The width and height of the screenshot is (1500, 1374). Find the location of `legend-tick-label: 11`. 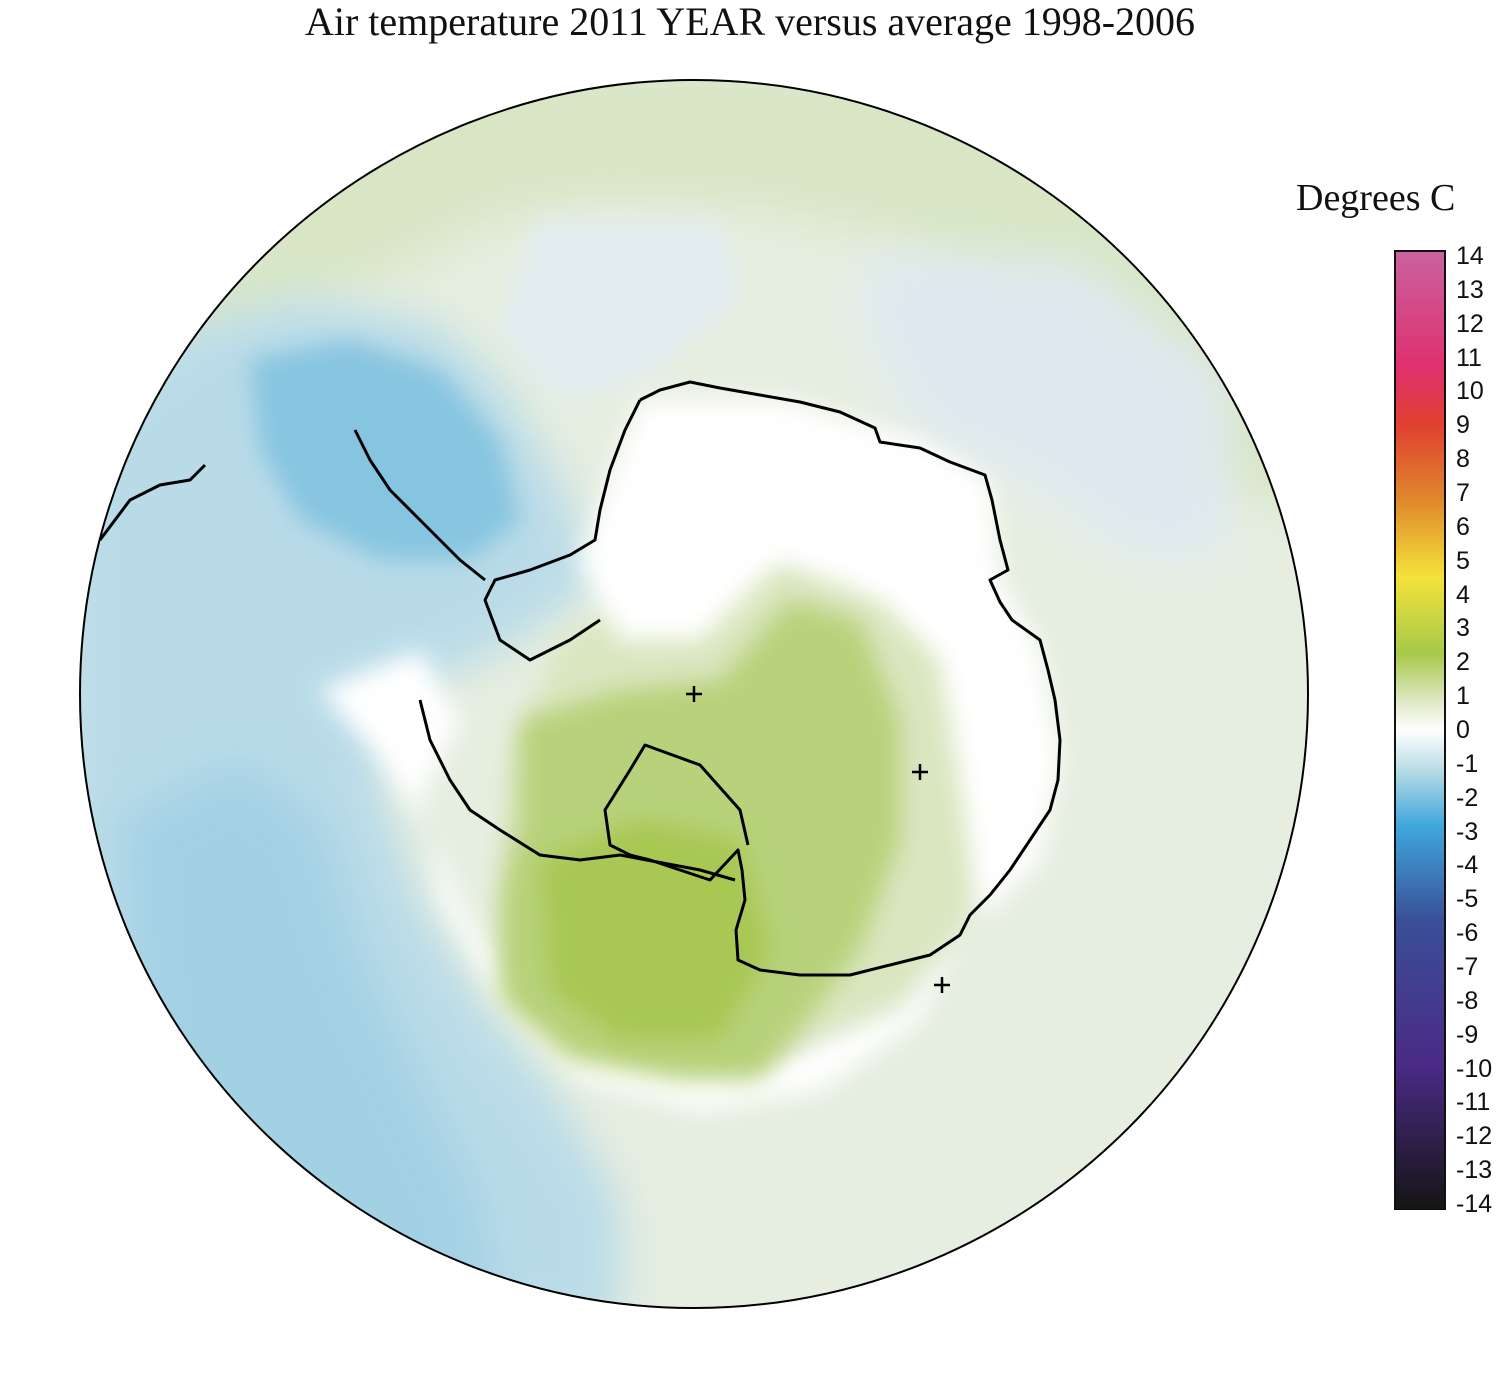

legend-tick-label: 11 is located at coordinates (1469, 357).